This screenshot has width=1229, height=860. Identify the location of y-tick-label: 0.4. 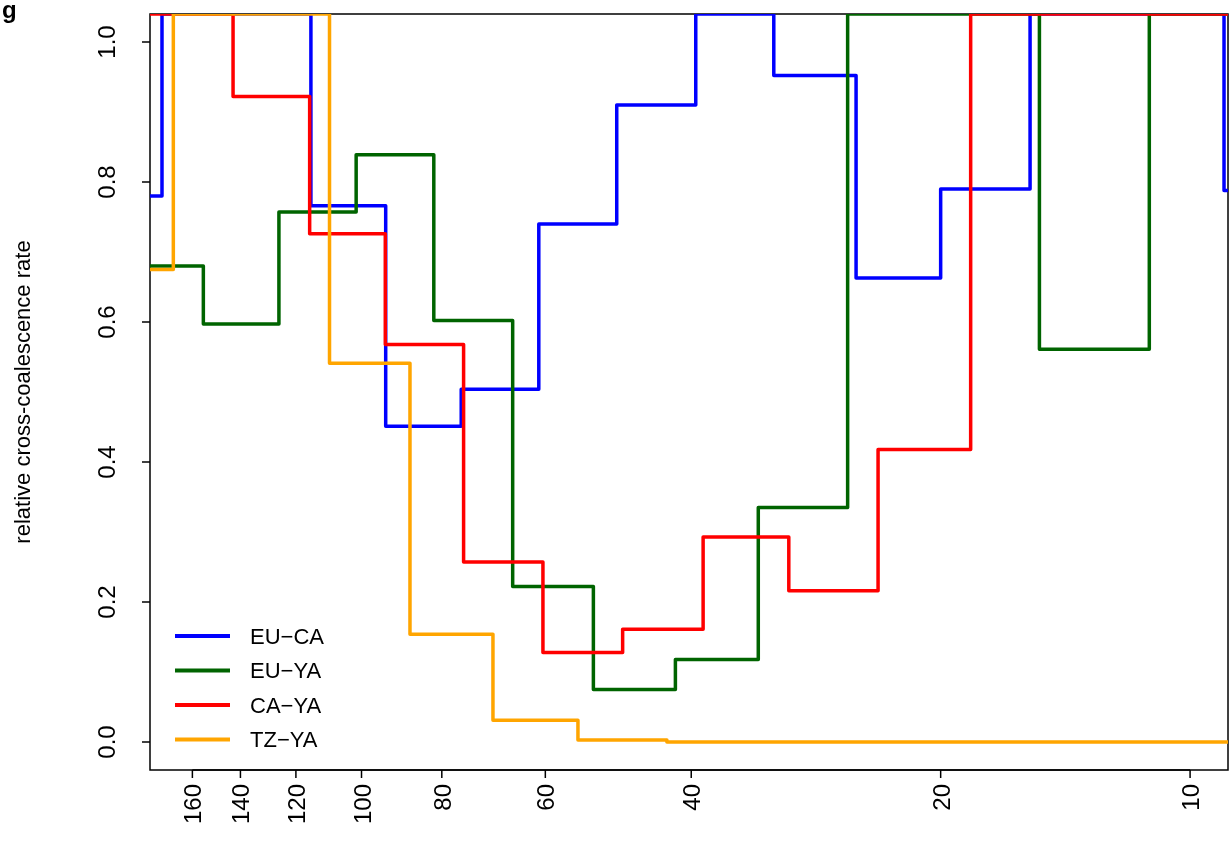
(106, 462).